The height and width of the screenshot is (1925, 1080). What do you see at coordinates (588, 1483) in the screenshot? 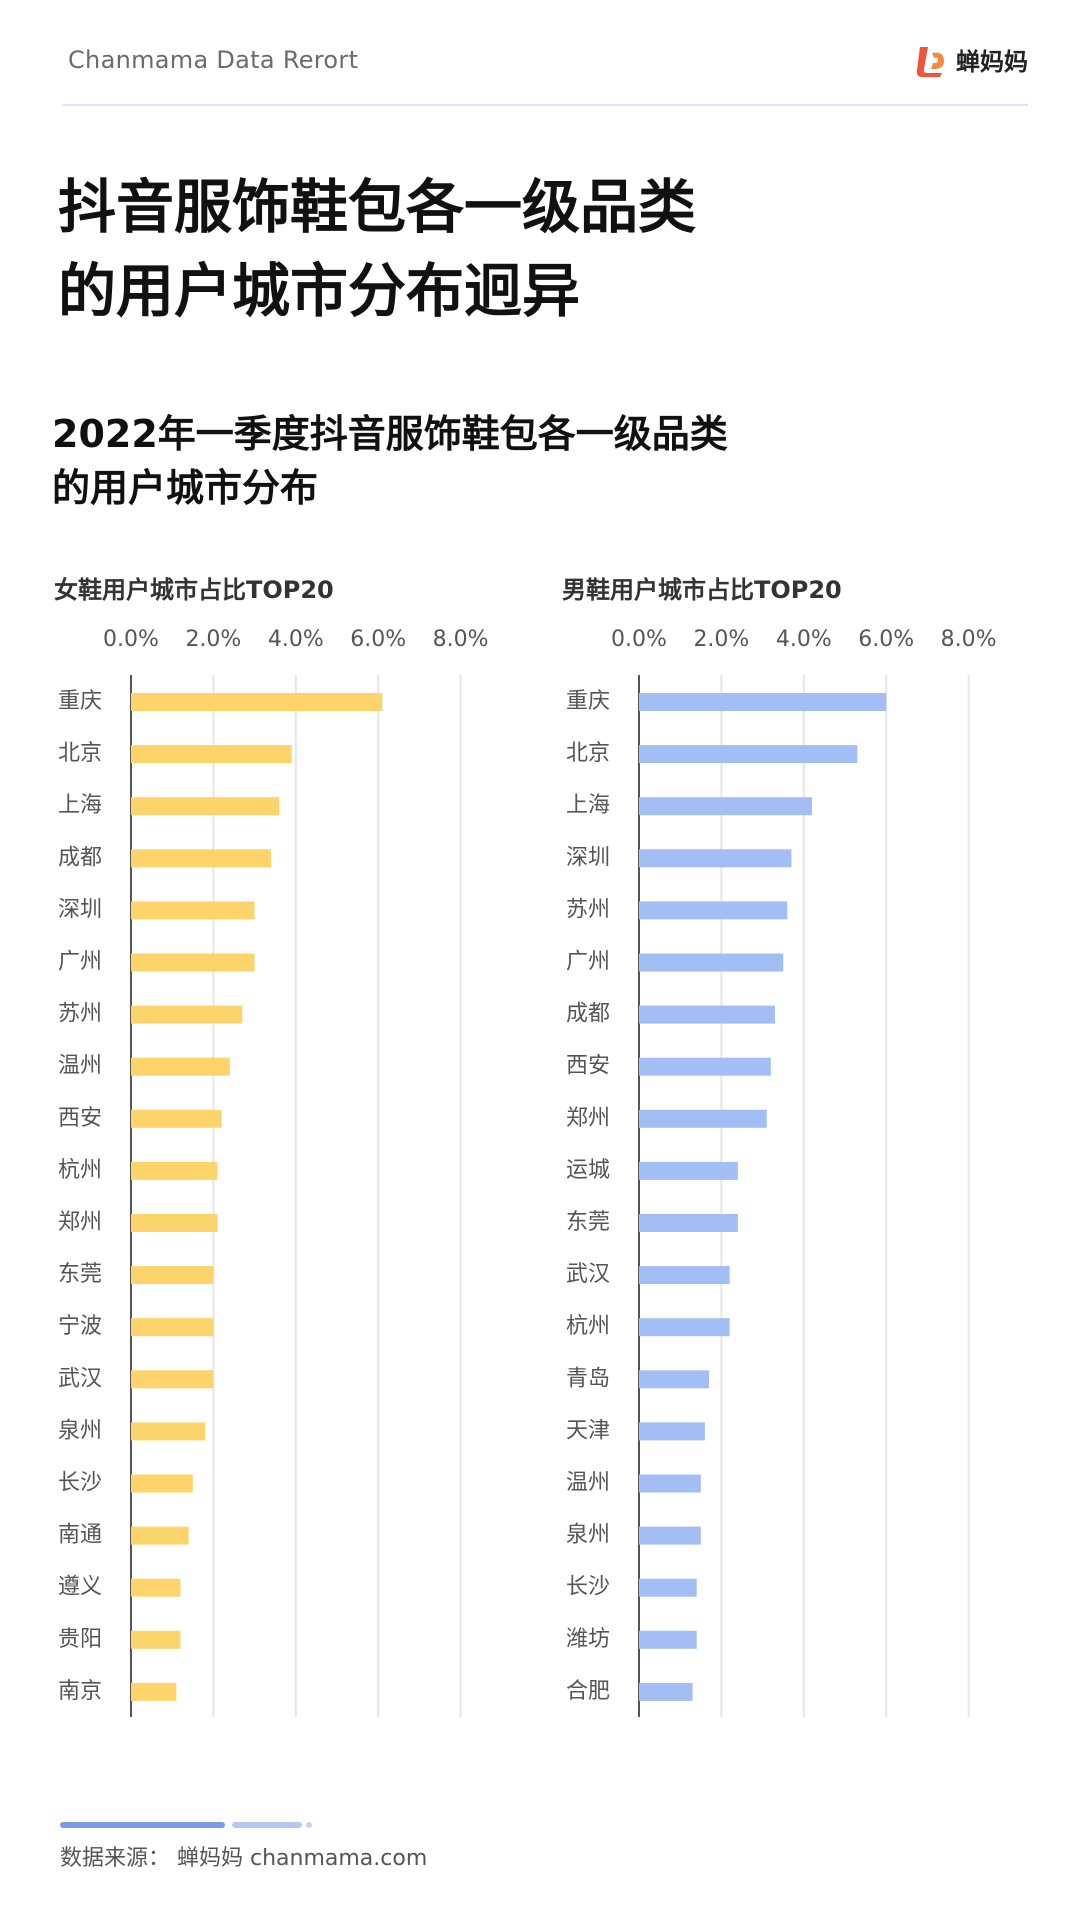
I see `men-category-label: 温州` at bounding box center [588, 1483].